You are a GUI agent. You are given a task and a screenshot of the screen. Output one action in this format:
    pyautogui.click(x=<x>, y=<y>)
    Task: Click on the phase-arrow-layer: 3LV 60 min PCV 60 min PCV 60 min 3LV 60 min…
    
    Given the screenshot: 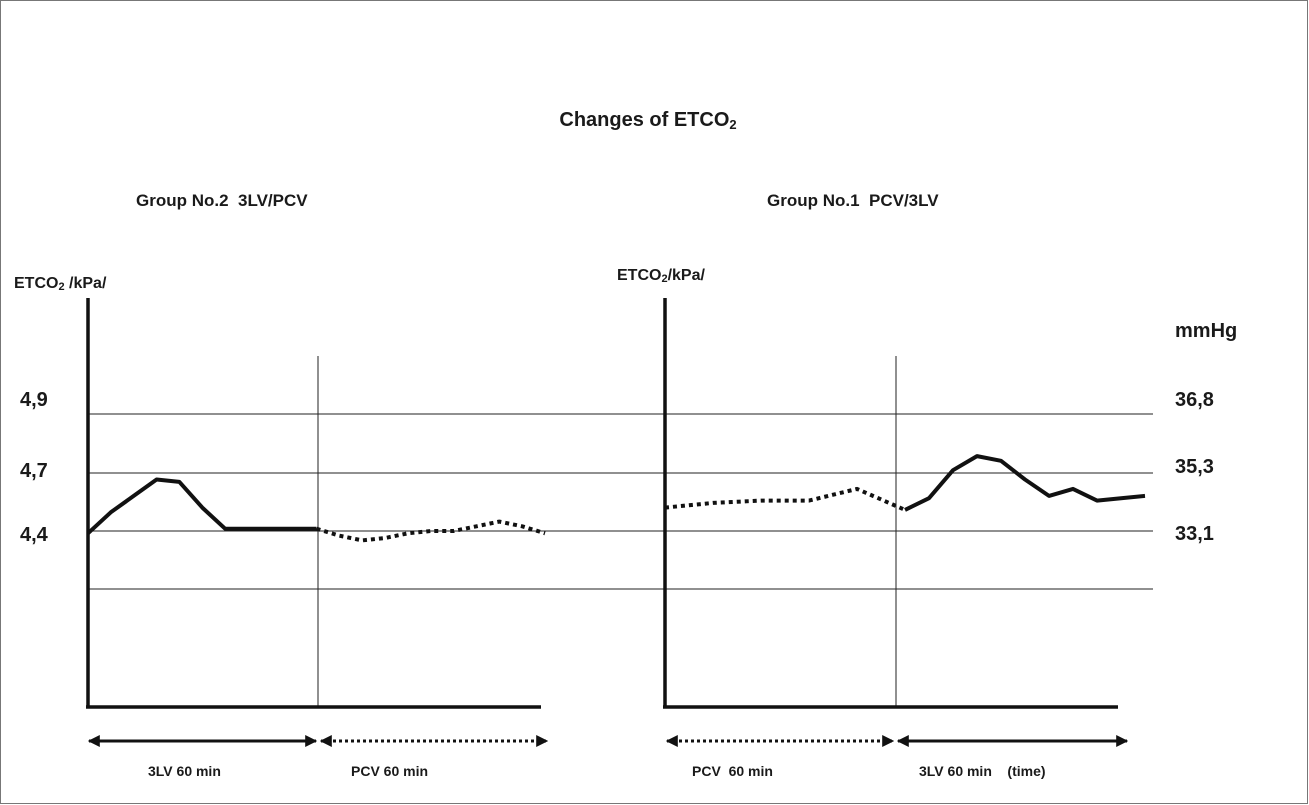 What is the action you would take?
    pyautogui.click(x=608, y=757)
    